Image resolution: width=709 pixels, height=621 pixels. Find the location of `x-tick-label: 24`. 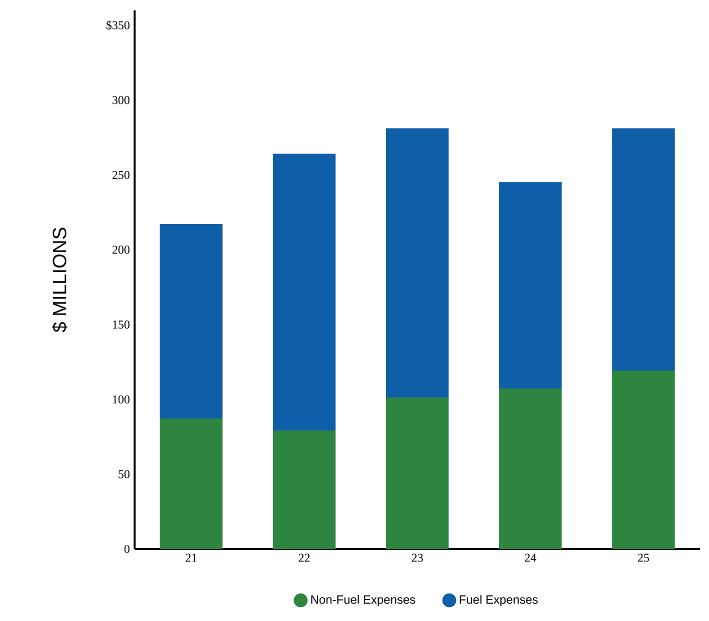

x-tick-label: 24 is located at coordinates (530, 558).